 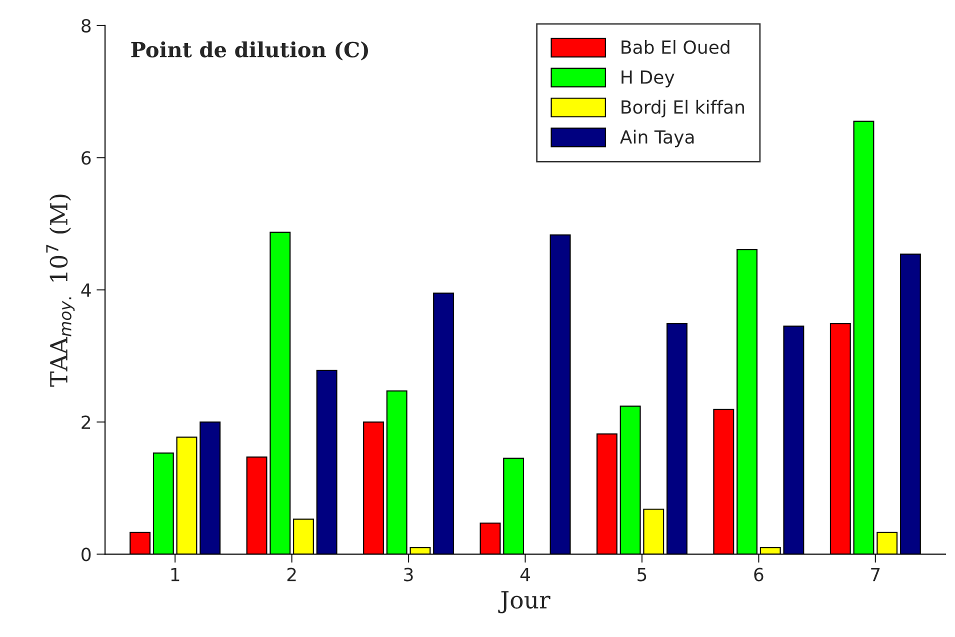 I want to click on x-tick-label: 3, so click(x=408, y=575).